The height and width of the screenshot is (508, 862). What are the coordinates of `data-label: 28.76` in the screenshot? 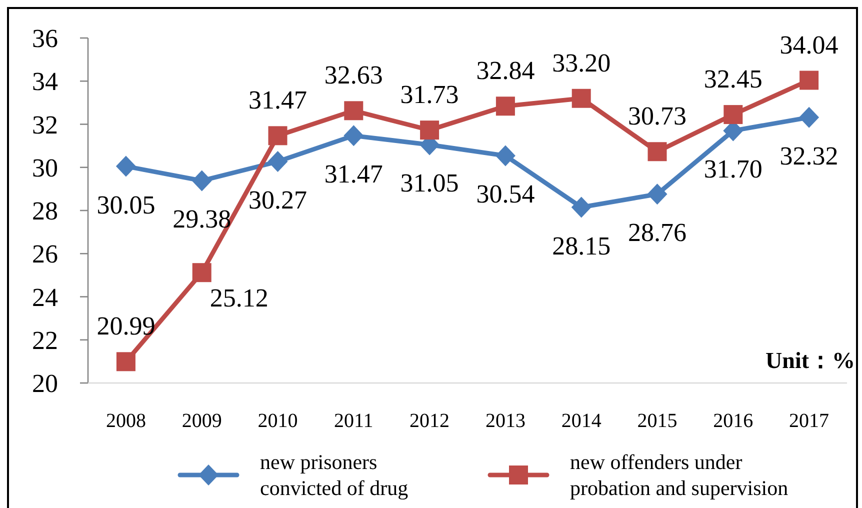 It's located at (657, 233).